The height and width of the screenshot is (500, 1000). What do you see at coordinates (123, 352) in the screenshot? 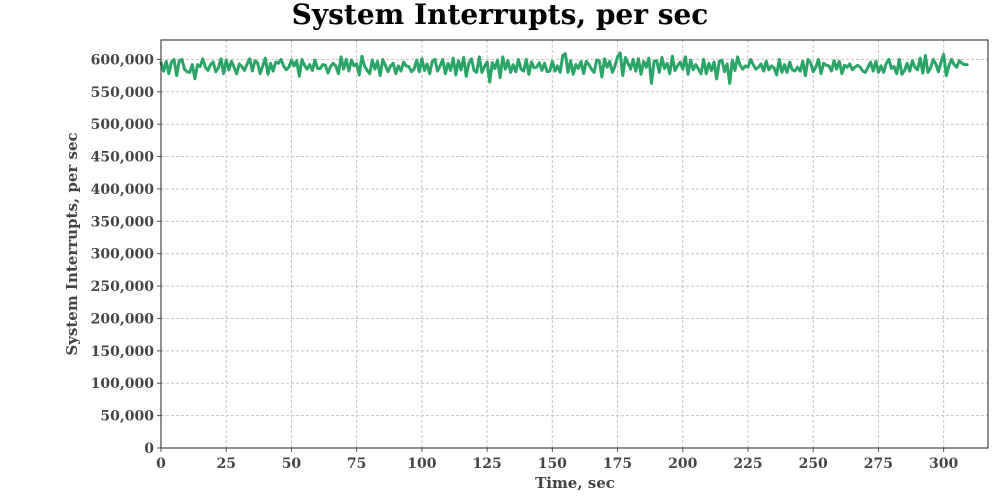
I see `y-tick-label: 150,000` at bounding box center [123, 352].